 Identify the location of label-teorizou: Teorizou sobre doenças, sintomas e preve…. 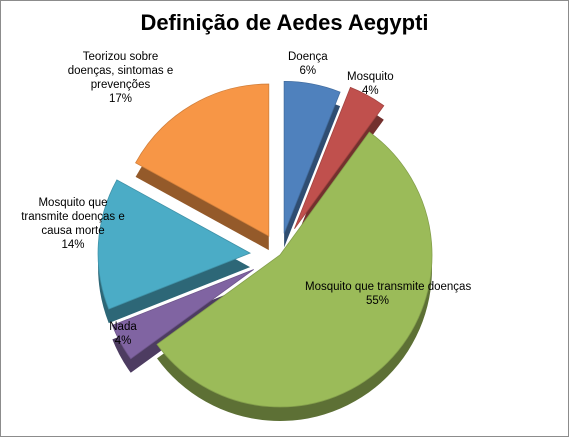
(120, 78).